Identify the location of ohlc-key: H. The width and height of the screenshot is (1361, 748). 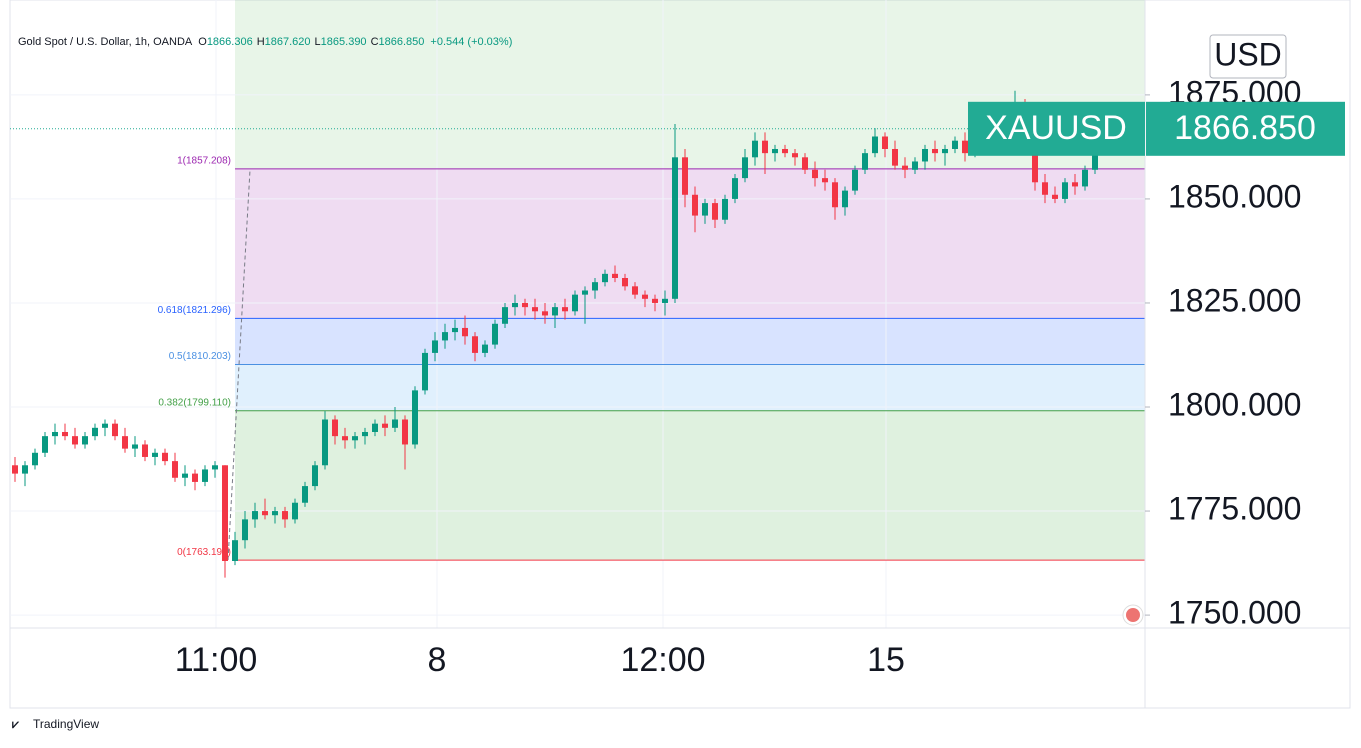
(261, 42).